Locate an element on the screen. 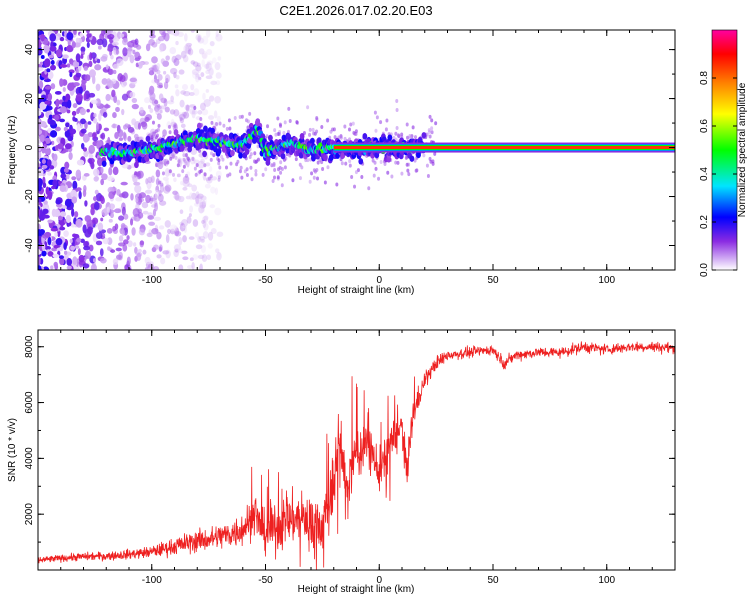  heatmap-ytick-label: 0 is located at coordinates (29, 147).